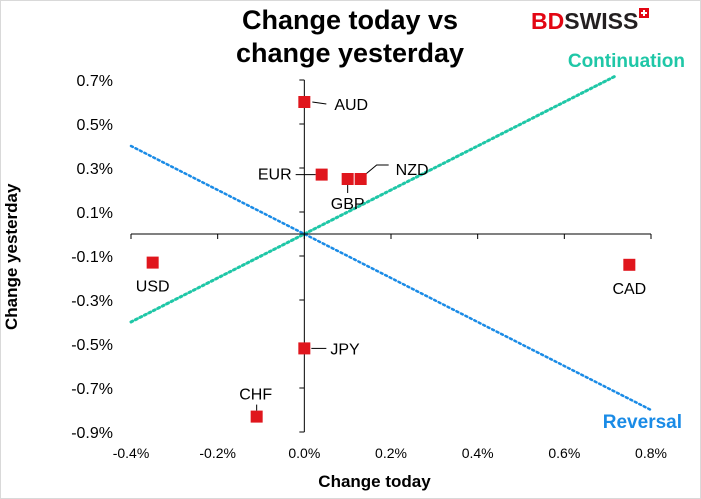 The image size is (701, 499). What do you see at coordinates (304, 348) in the screenshot?
I see `point-jpy` at bounding box center [304, 348].